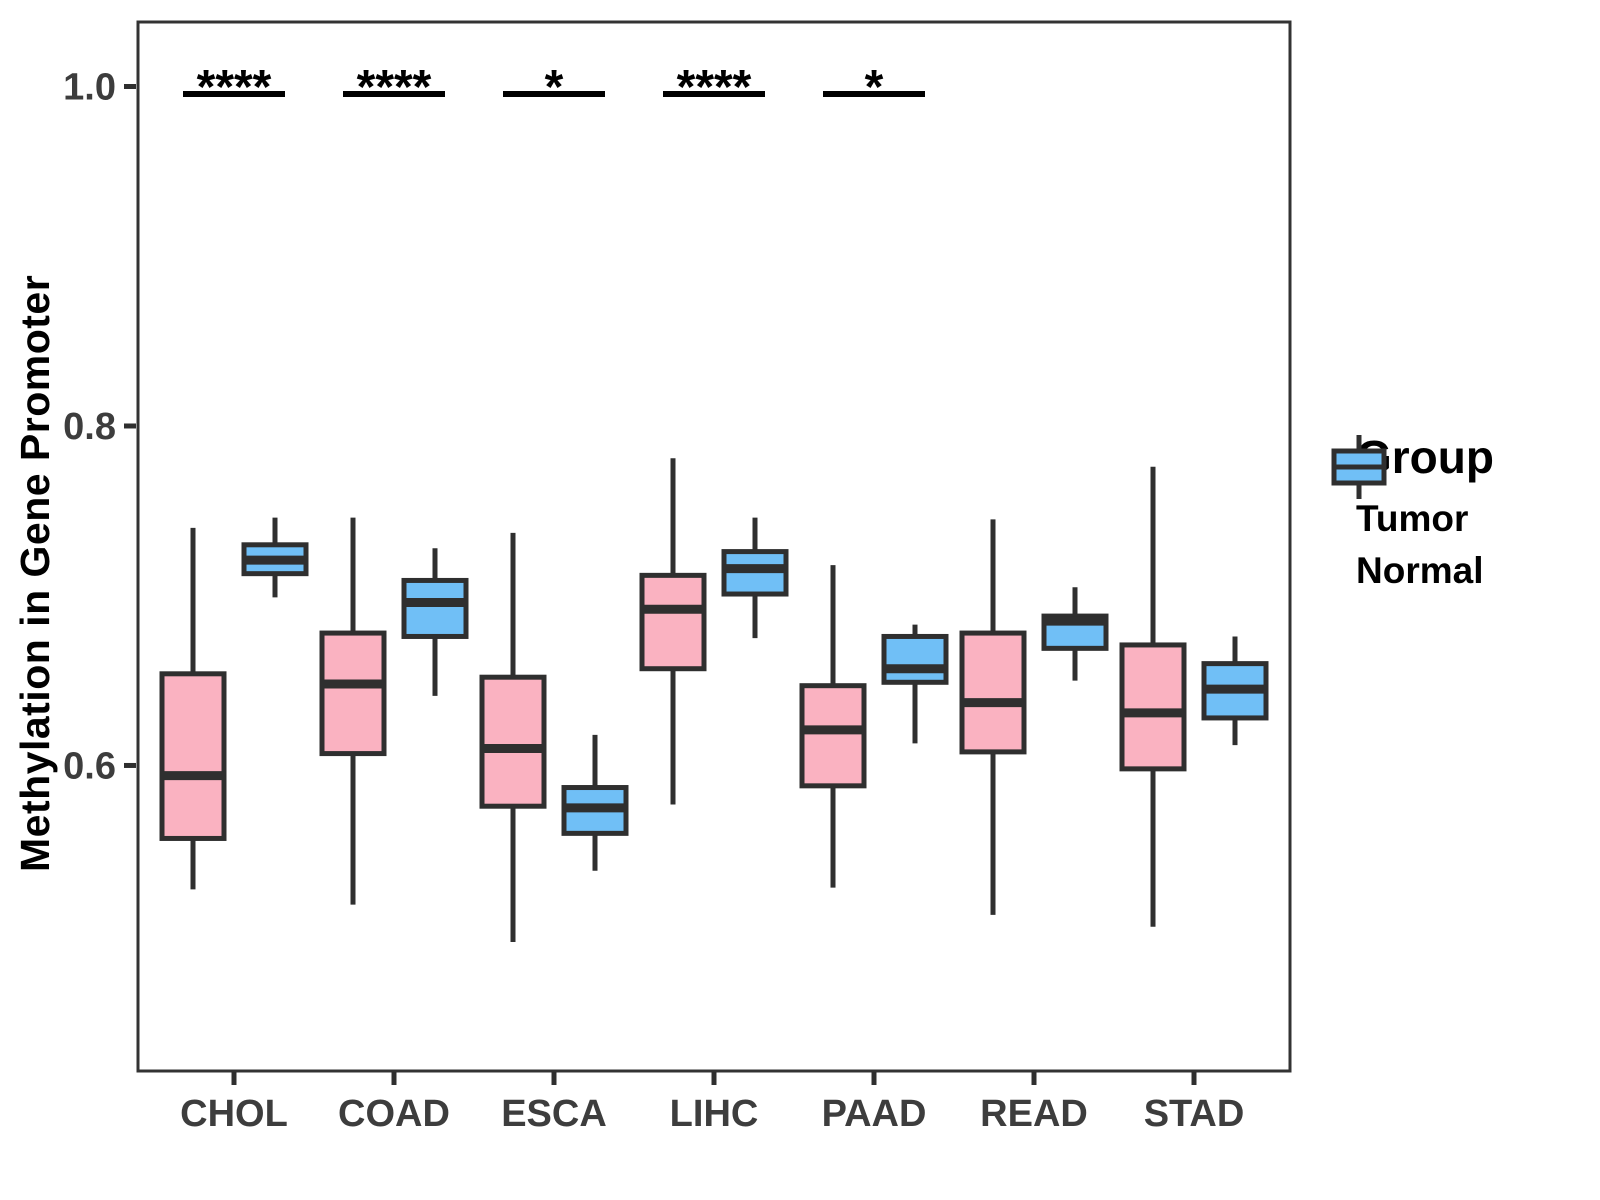 This screenshot has height=1200, width=1600. I want to click on box-Tumor-PAAD, so click(833, 736).